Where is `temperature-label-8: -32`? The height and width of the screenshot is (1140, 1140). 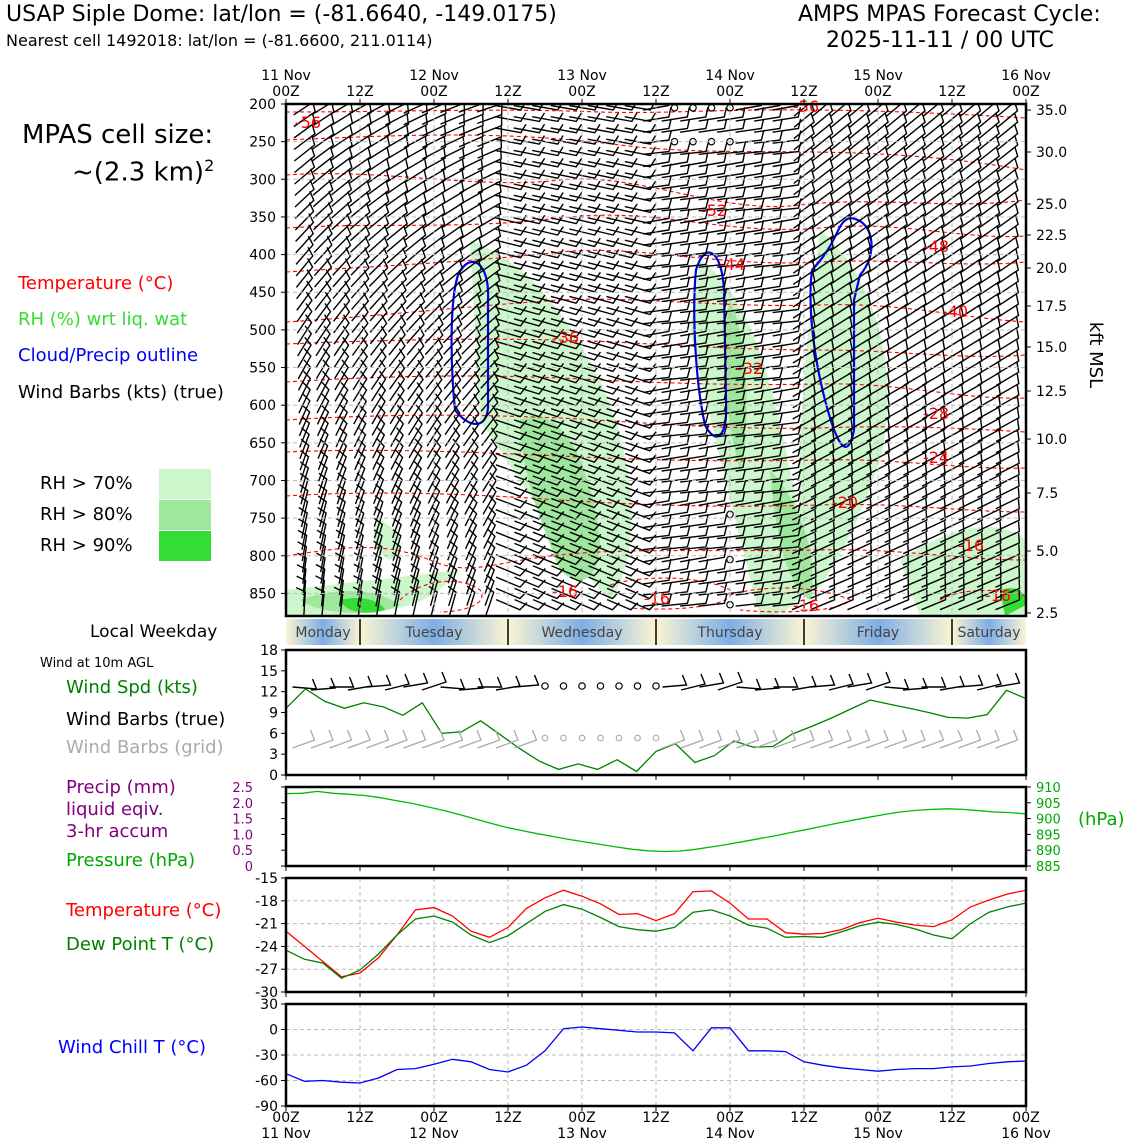 temperature-label-8: -32 is located at coordinates (750, 368).